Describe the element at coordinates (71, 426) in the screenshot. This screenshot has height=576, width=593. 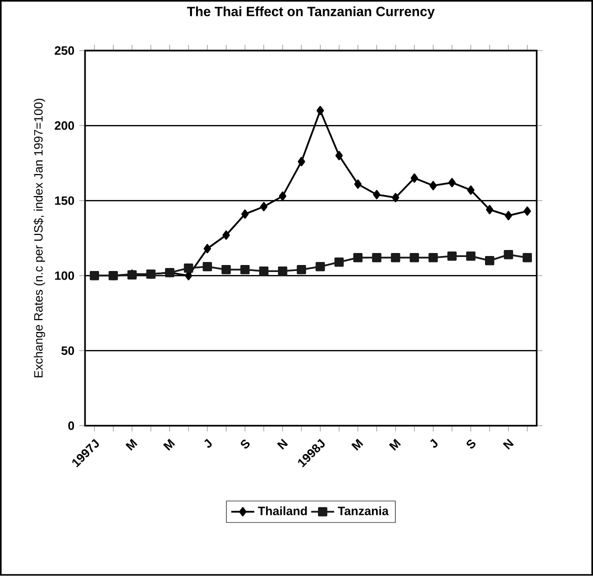
I see `y-tick-label: 0` at that location.